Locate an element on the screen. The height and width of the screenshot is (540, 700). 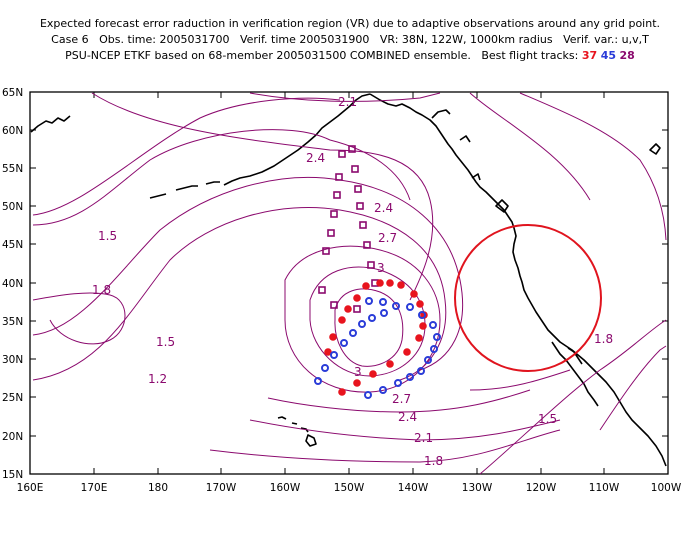
x-label-160e: 160E is located at coordinates (30, 488).